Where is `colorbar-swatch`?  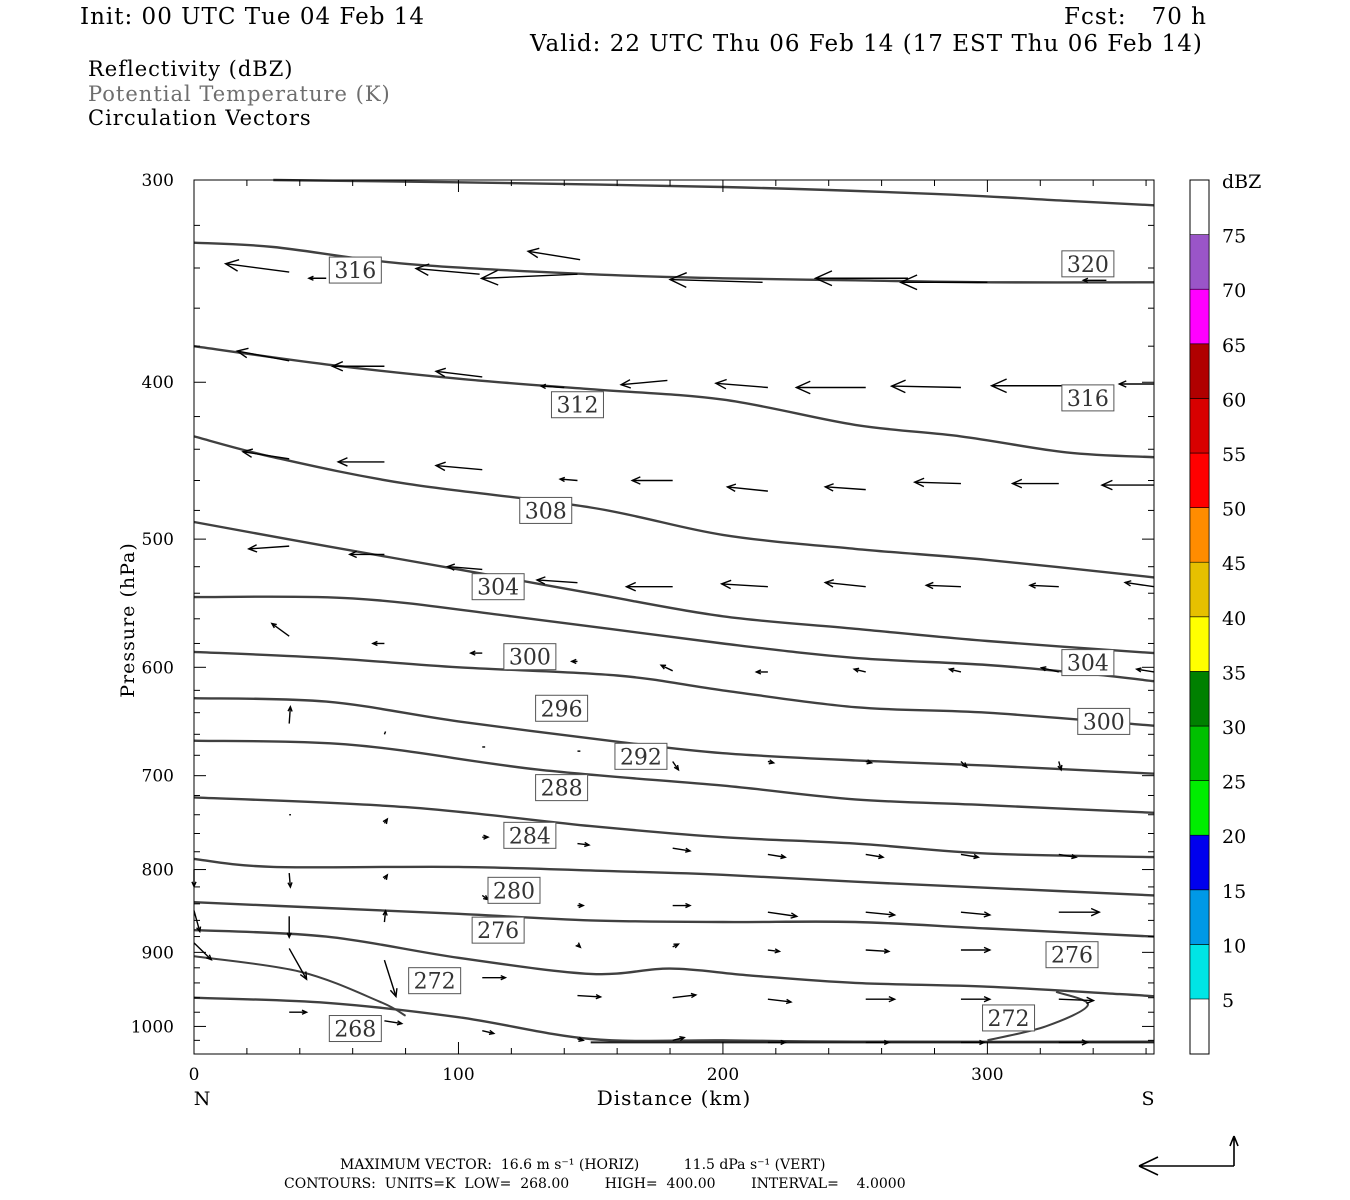
colorbar-swatch is located at coordinates (1199, 862).